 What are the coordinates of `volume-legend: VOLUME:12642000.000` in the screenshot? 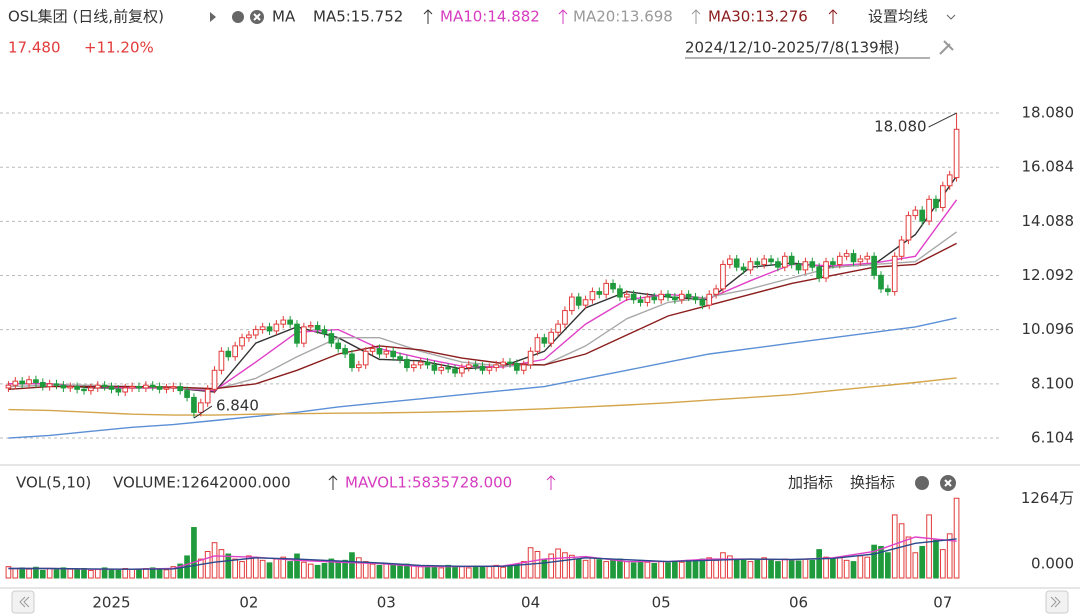 It's located at (202, 483).